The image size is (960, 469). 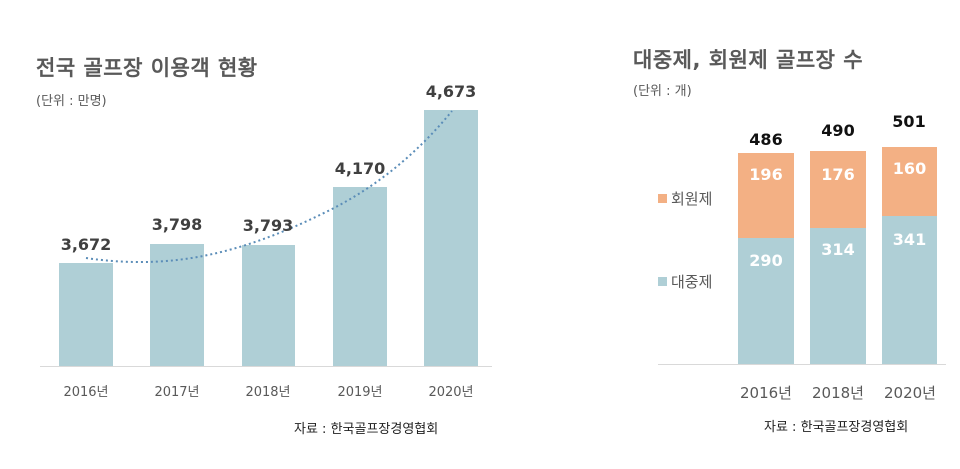 What do you see at coordinates (909, 168) in the screenshot?
I see `member-label-2020: 160` at bounding box center [909, 168].